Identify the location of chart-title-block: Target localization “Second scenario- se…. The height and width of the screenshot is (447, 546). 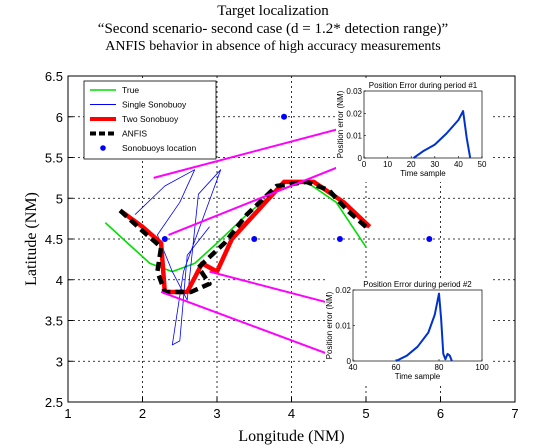
(273, 28).